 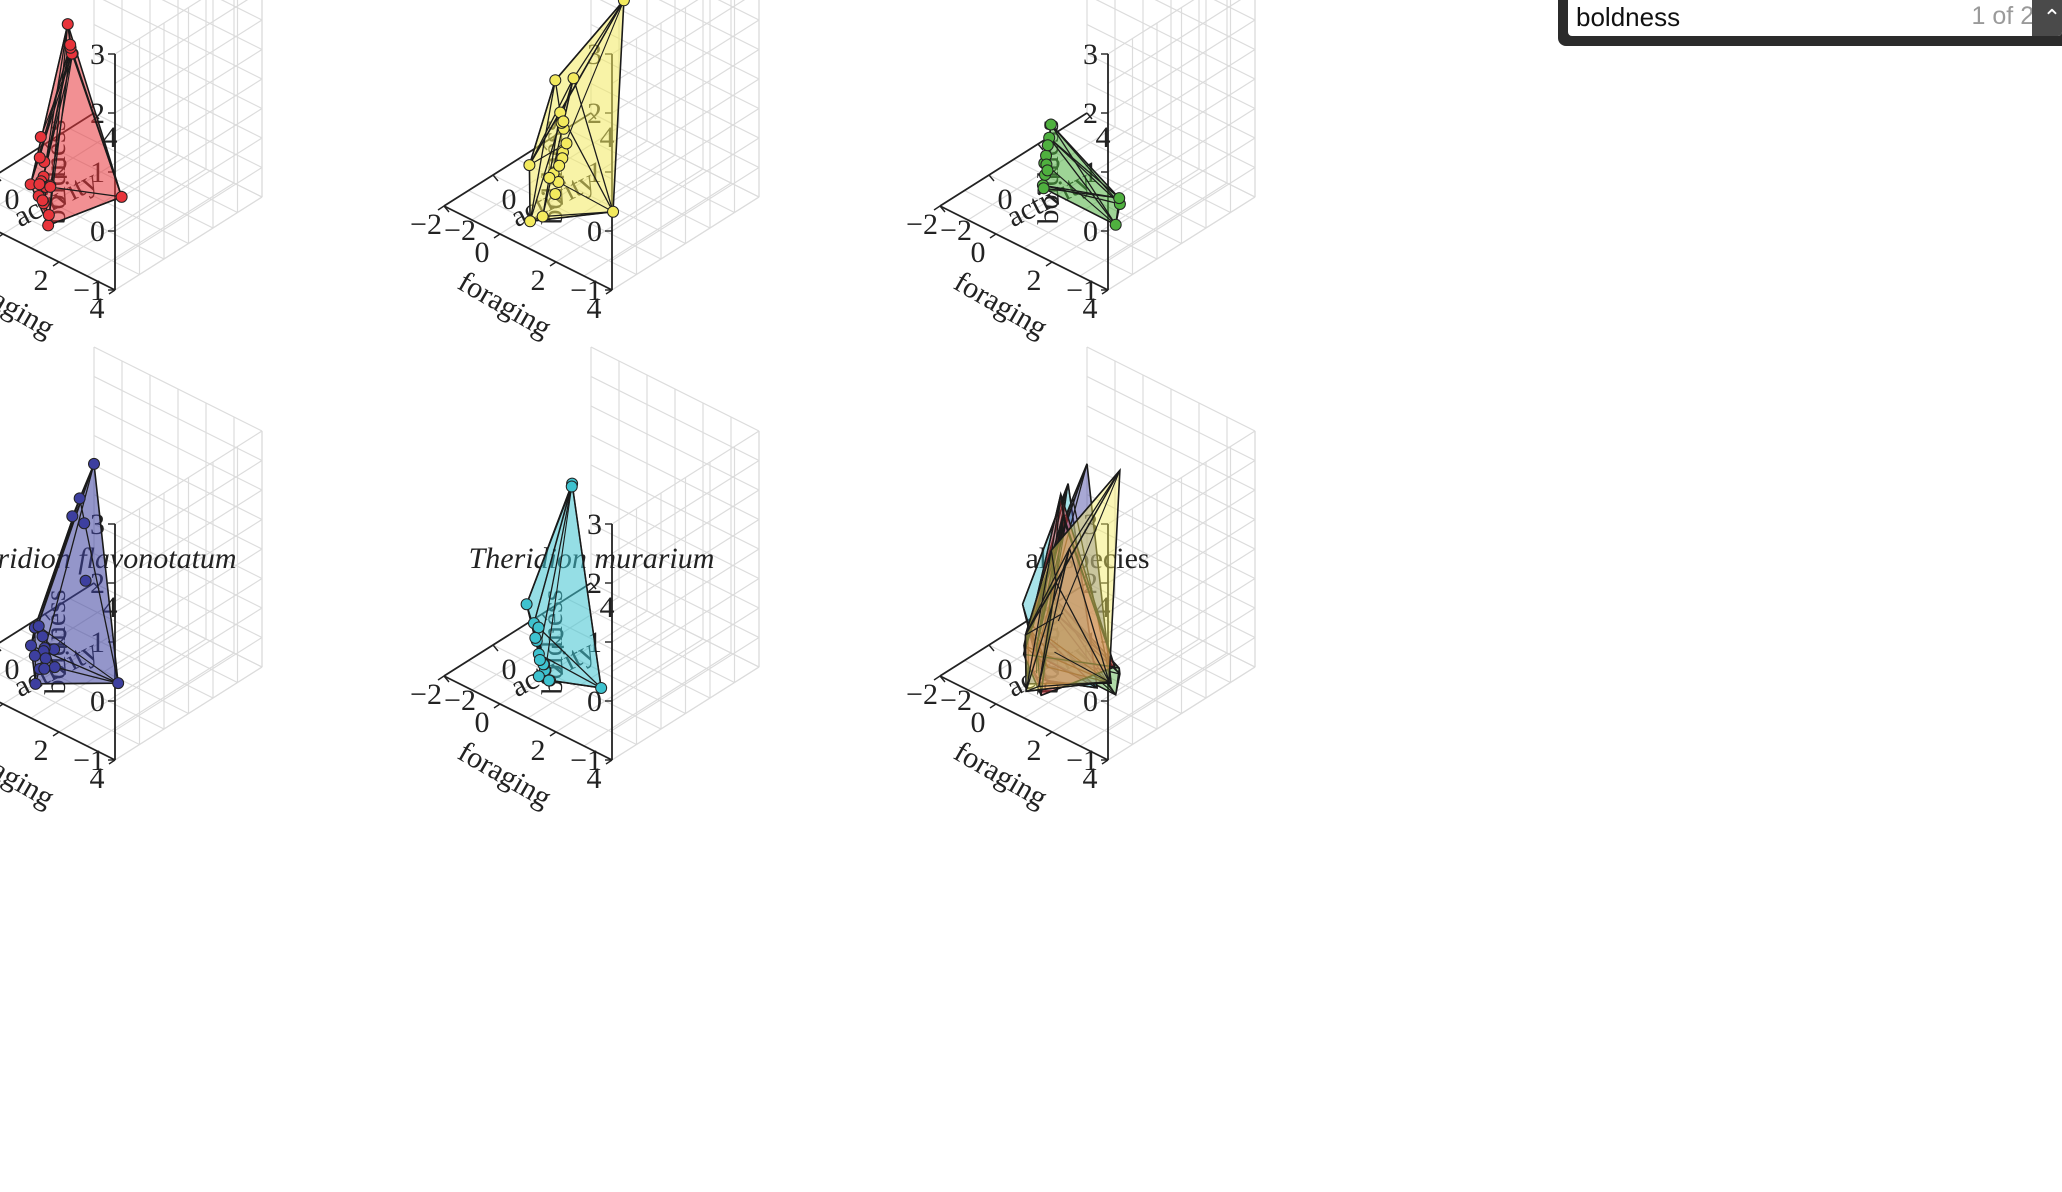 I want to click on find-bar: 1 of 21 ⌃, so click(x=1810, y=23).